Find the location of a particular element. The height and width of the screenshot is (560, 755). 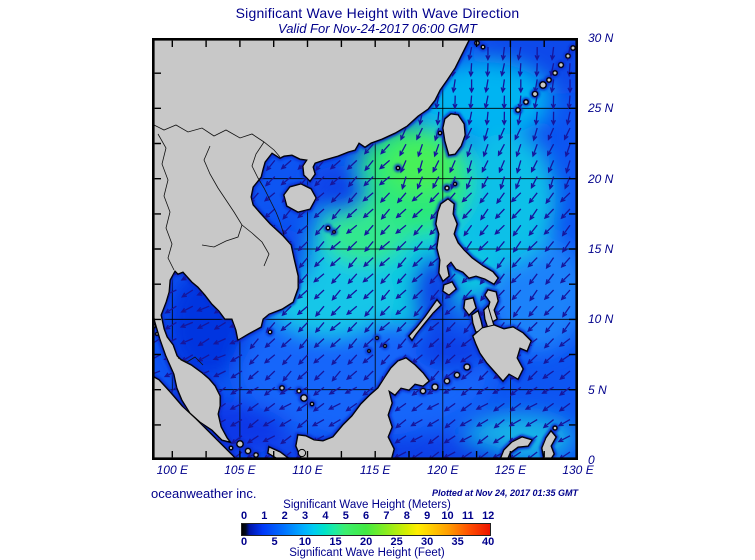

meters-tick: 8 is located at coordinates (406, 516).